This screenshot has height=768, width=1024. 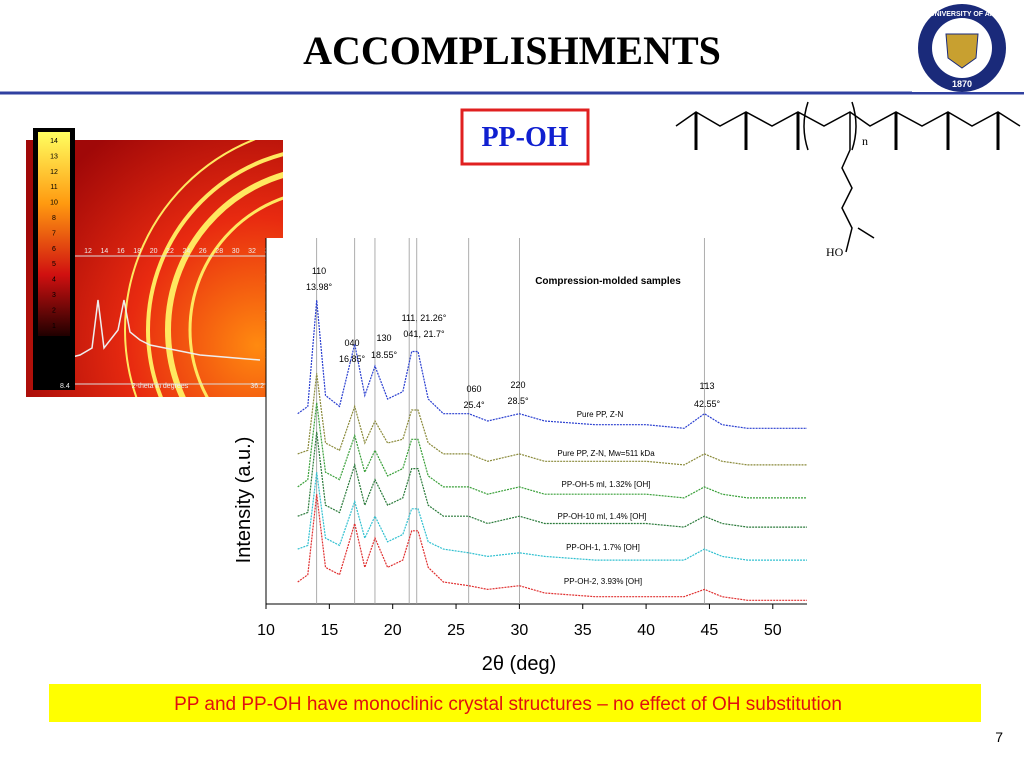 I want to click on series-label: PP-OH-1, 1.7% [OH], so click(x=603, y=547).